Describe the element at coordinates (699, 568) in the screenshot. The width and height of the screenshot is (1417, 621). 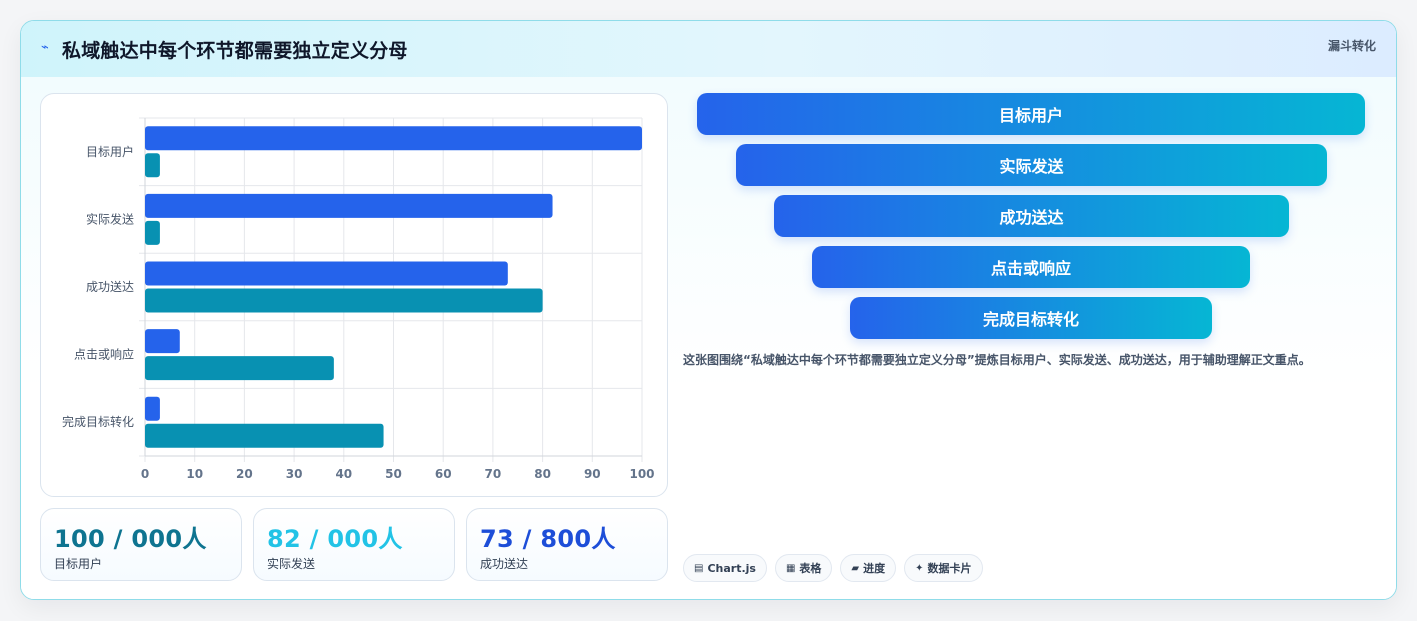
I see `chart-icon: ▤` at that location.